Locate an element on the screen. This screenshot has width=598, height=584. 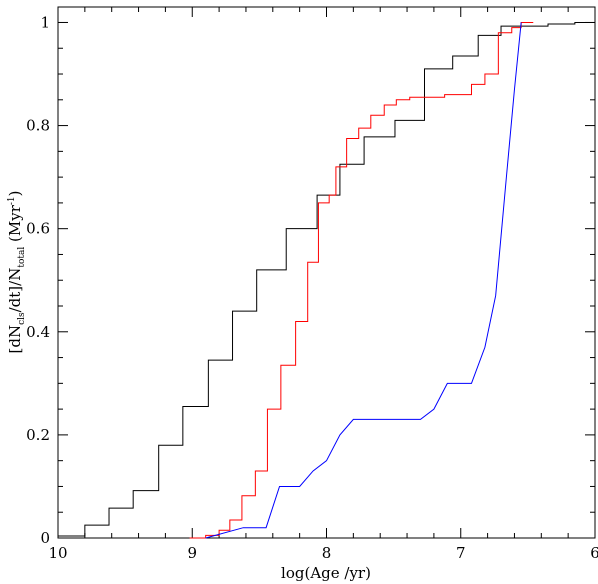
y-tick-label: 0.2 is located at coordinates (38, 435).